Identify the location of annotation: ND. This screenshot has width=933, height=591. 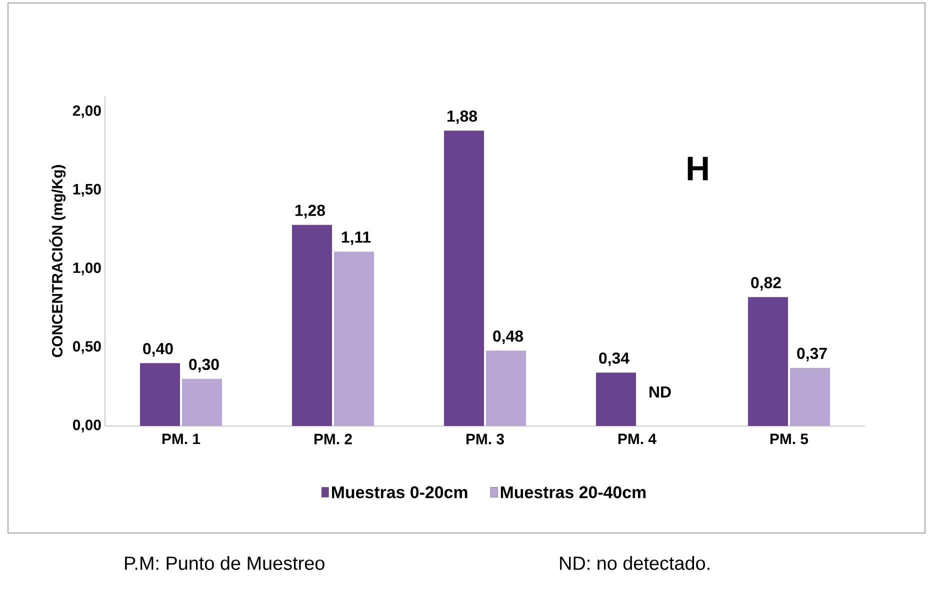
(660, 392).